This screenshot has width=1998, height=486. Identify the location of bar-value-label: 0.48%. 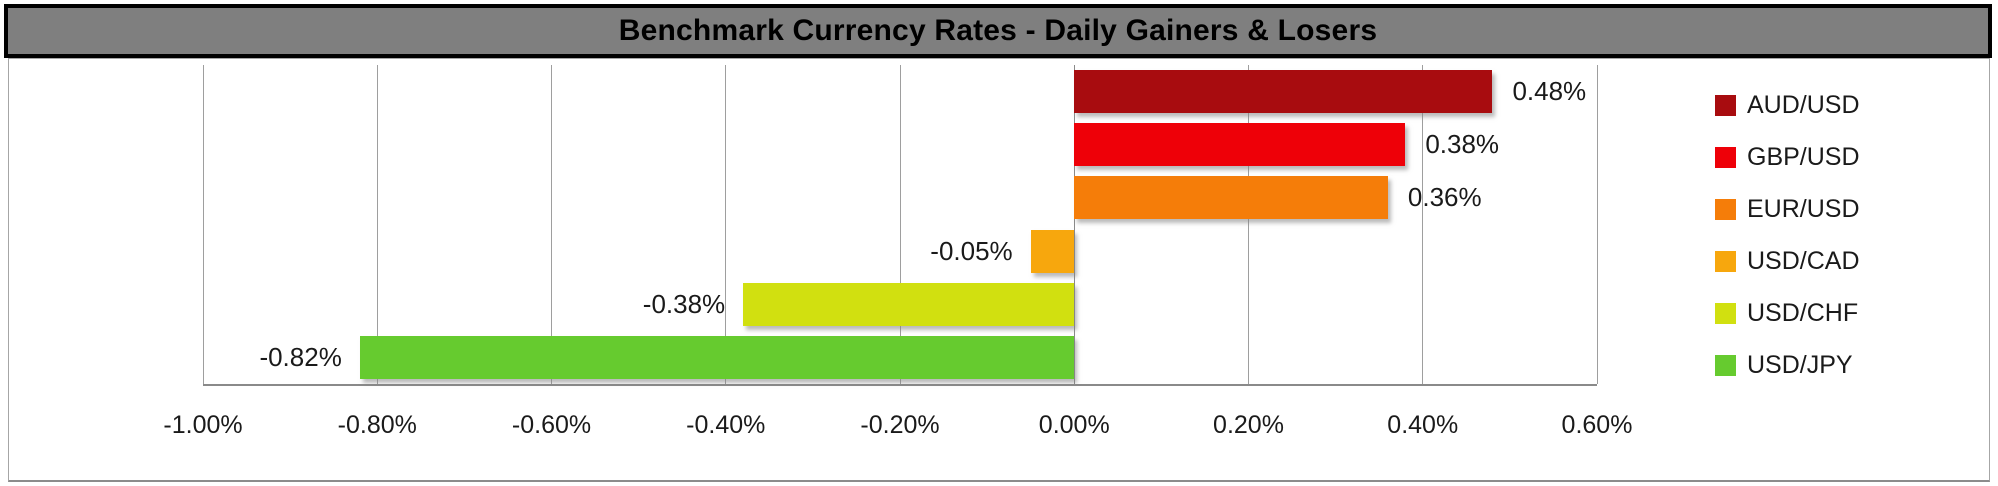
(1549, 91).